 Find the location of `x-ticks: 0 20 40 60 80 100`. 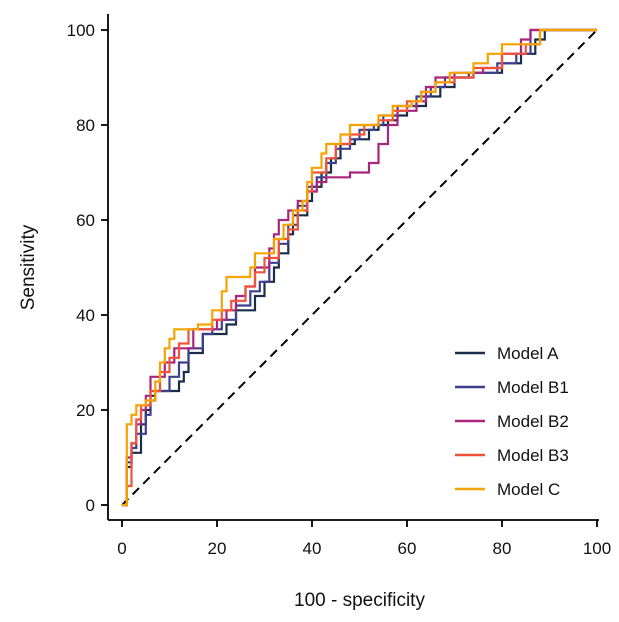

x-ticks: 0 20 40 60 80 100 is located at coordinates (364, 539).